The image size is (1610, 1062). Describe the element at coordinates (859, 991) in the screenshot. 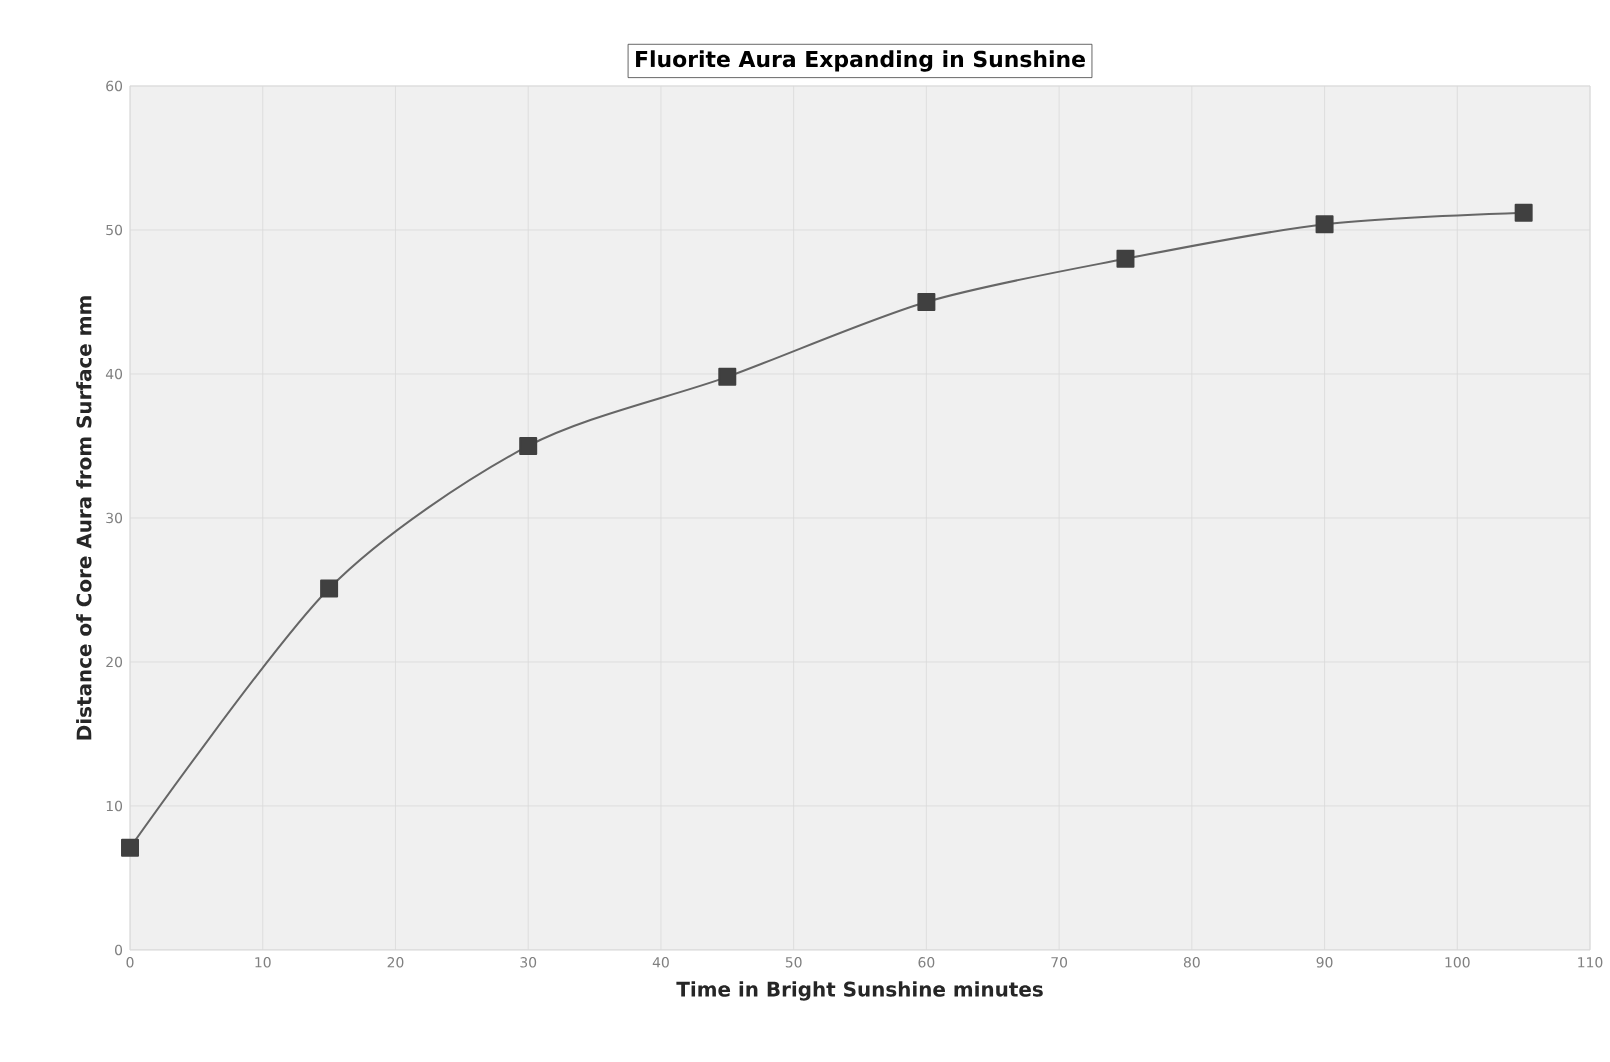

I see `x-axis-title: Time in Bright Sunshine minutes` at that location.